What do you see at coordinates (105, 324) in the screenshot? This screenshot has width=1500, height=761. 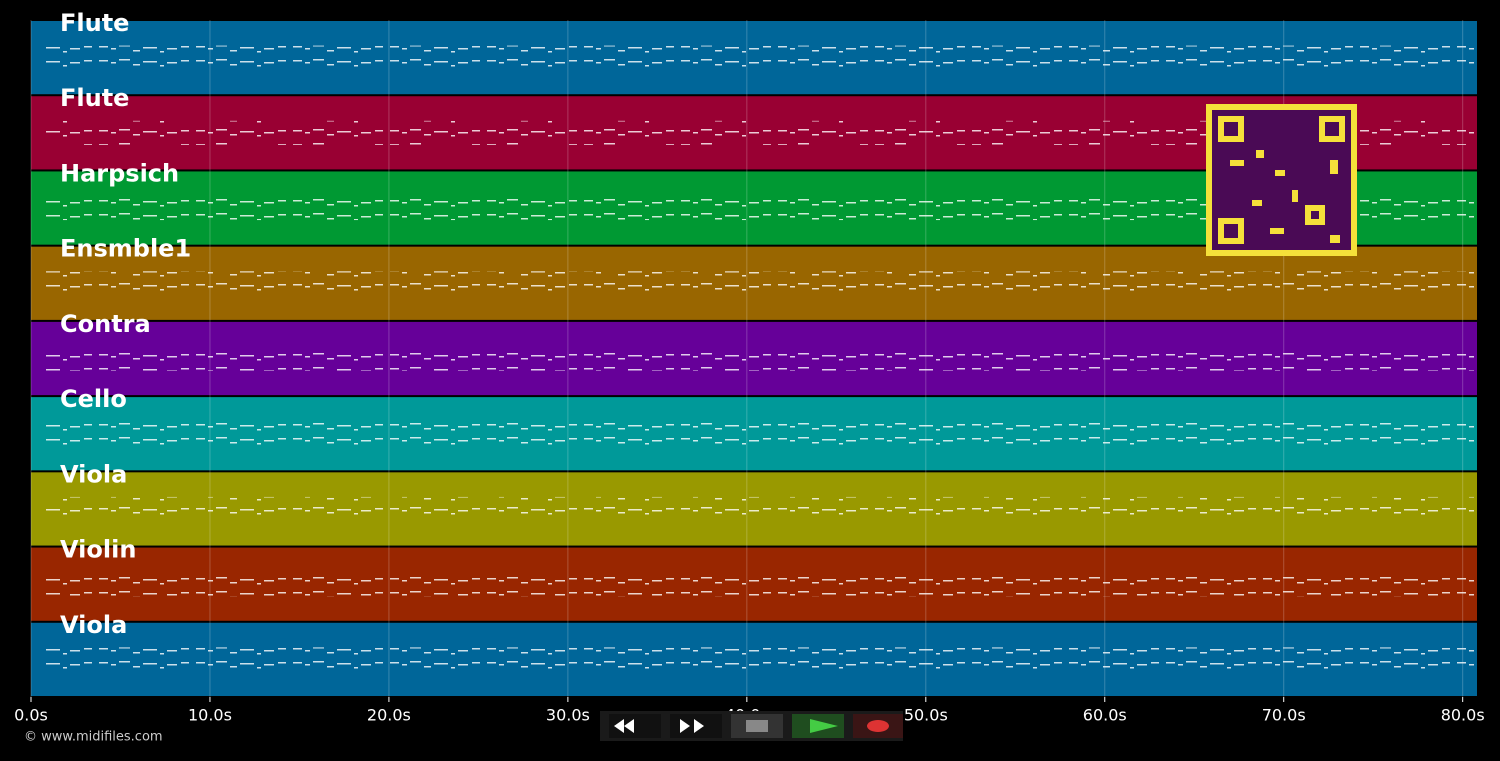 I see `track-name: Contra` at bounding box center [105, 324].